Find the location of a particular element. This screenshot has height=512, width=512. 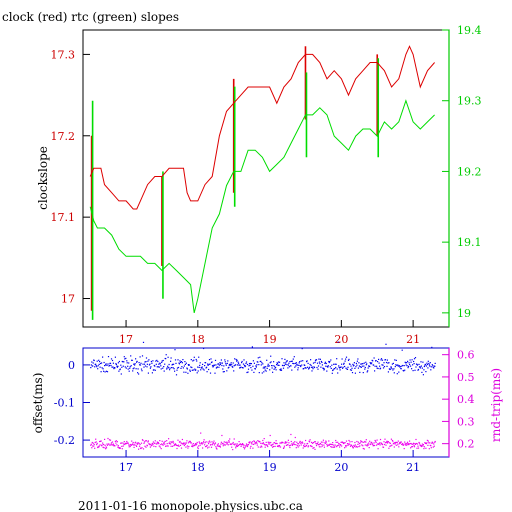

top-y-tick-label: 17.1 is located at coordinates (63, 217).